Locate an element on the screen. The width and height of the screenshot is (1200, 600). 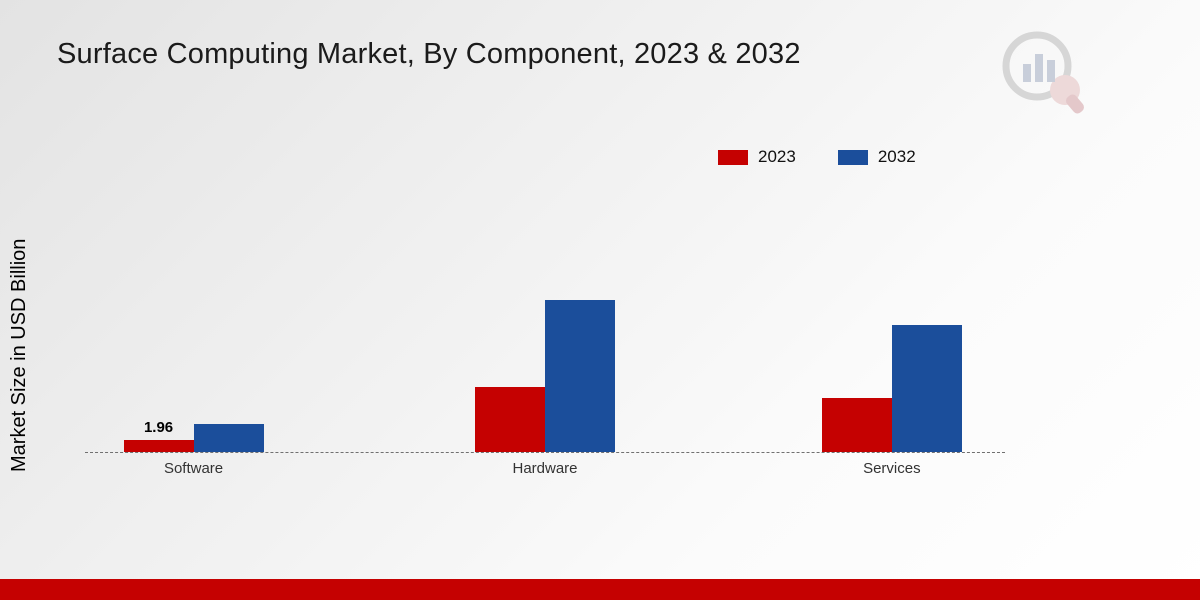
x-axis-baseline is located at coordinates (545, 452).